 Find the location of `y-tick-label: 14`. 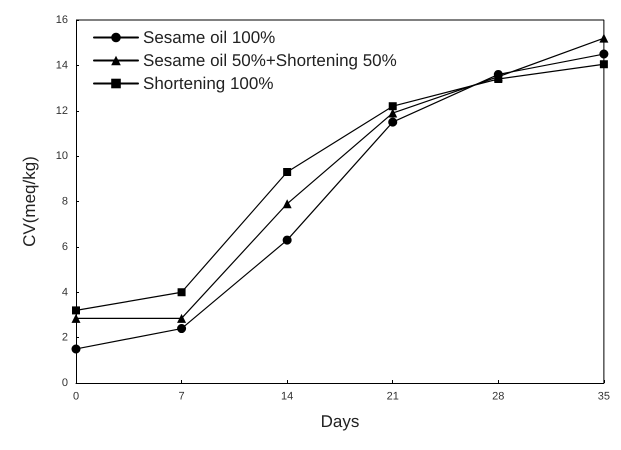

y-tick-label: 14 is located at coordinates (62, 65).